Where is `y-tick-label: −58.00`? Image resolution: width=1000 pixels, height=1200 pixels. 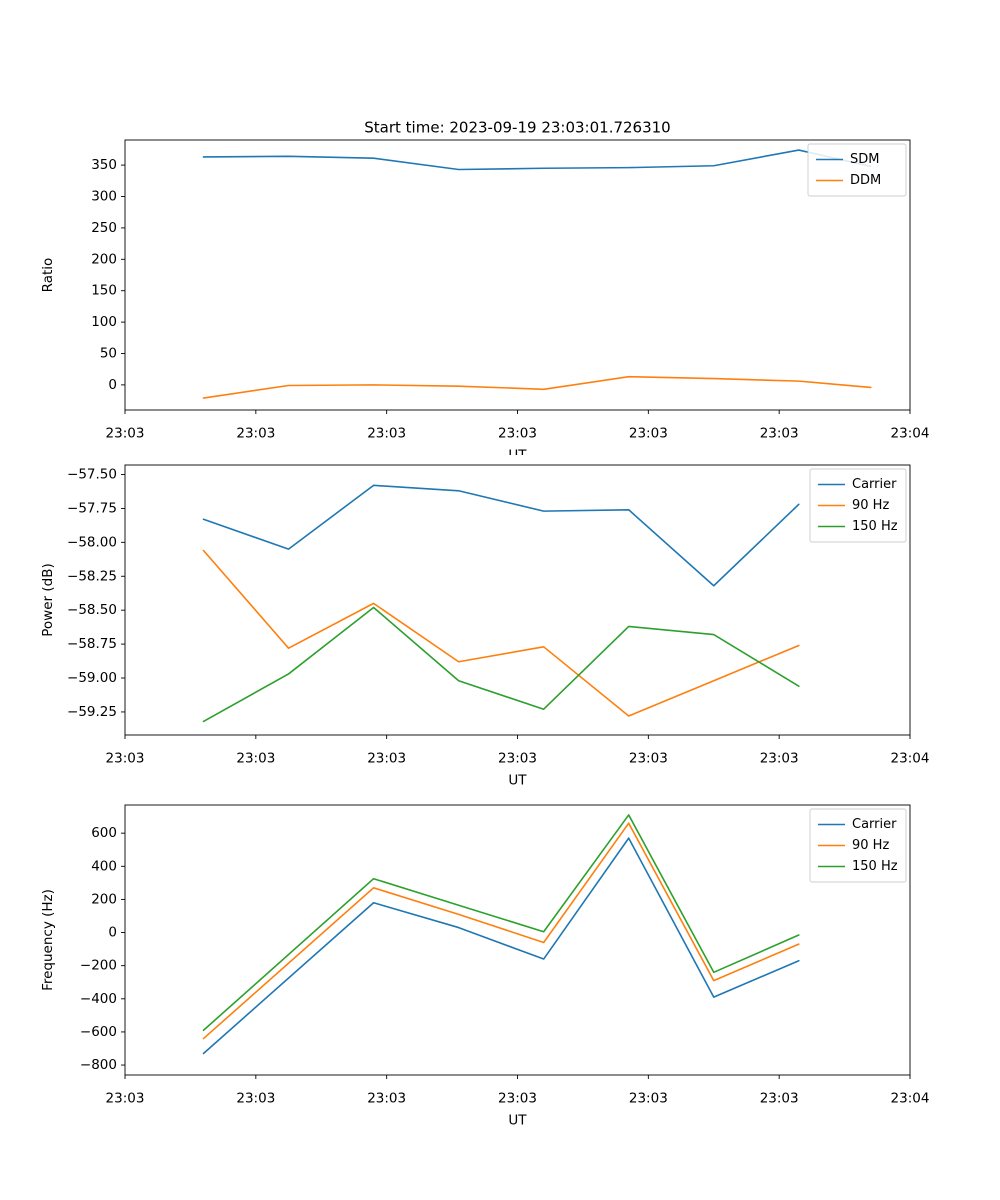
y-tick-label: −58.00 is located at coordinates (92, 542).